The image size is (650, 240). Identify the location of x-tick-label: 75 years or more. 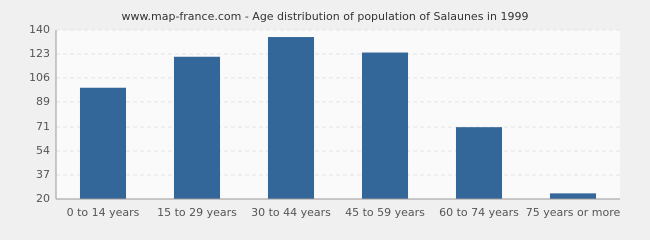
(573, 212).